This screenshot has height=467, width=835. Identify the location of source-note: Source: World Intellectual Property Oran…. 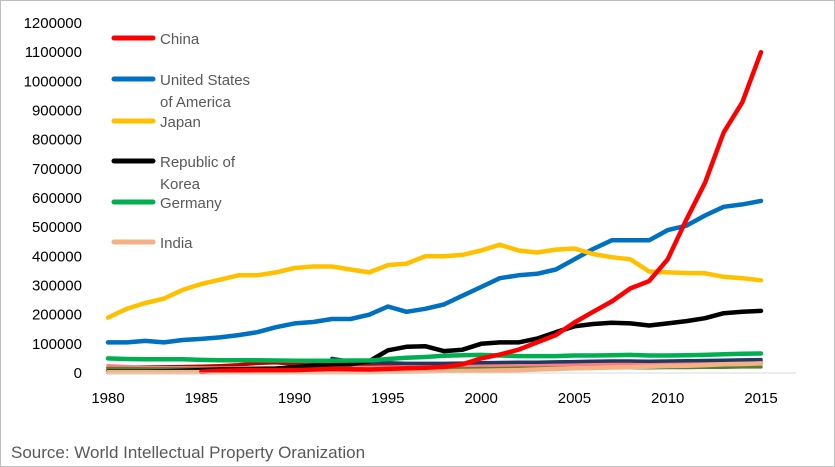
(188, 452).